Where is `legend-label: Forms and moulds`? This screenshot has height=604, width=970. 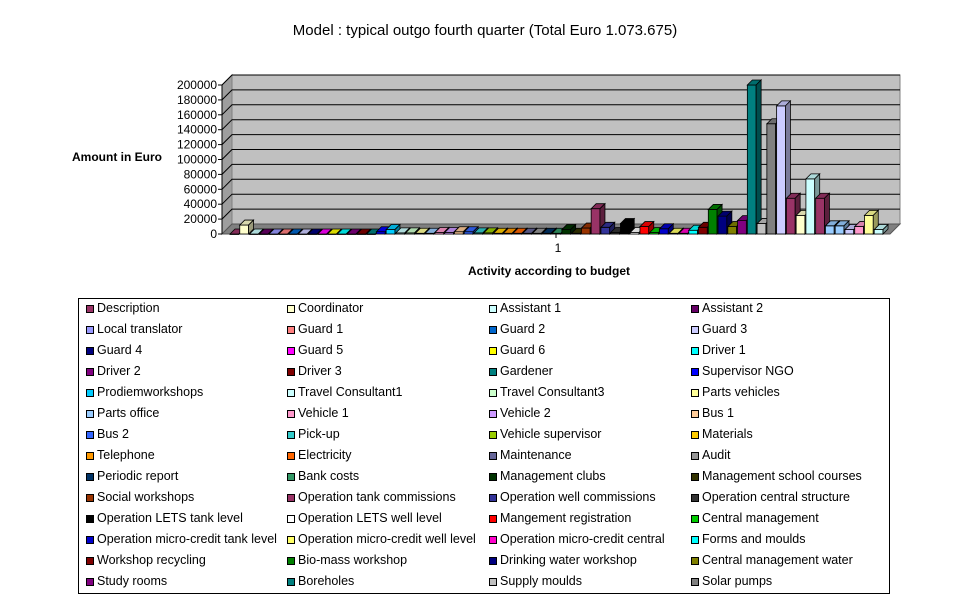 legend-label: Forms and moulds is located at coordinates (754, 539).